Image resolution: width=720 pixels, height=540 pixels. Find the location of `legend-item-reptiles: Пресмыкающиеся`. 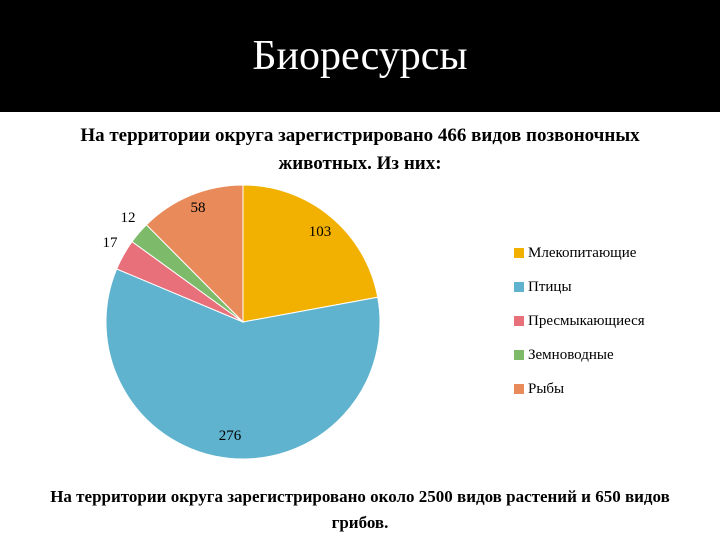

legend-item-reptiles: Пресмыкающиеся is located at coordinates (579, 321).